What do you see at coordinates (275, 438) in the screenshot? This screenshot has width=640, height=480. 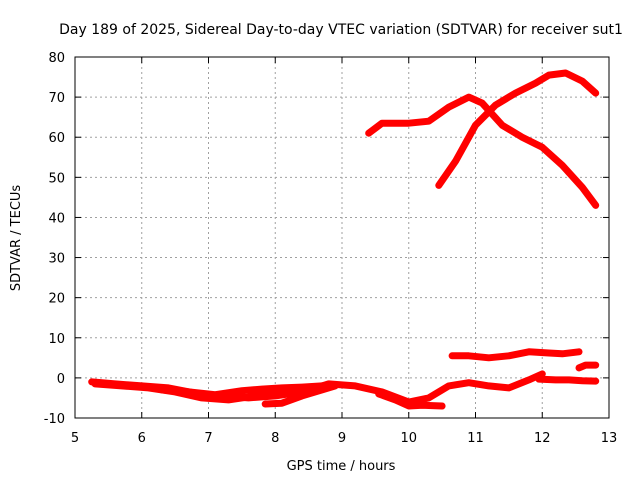 I see `x-tick-label: 8` at bounding box center [275, 438].